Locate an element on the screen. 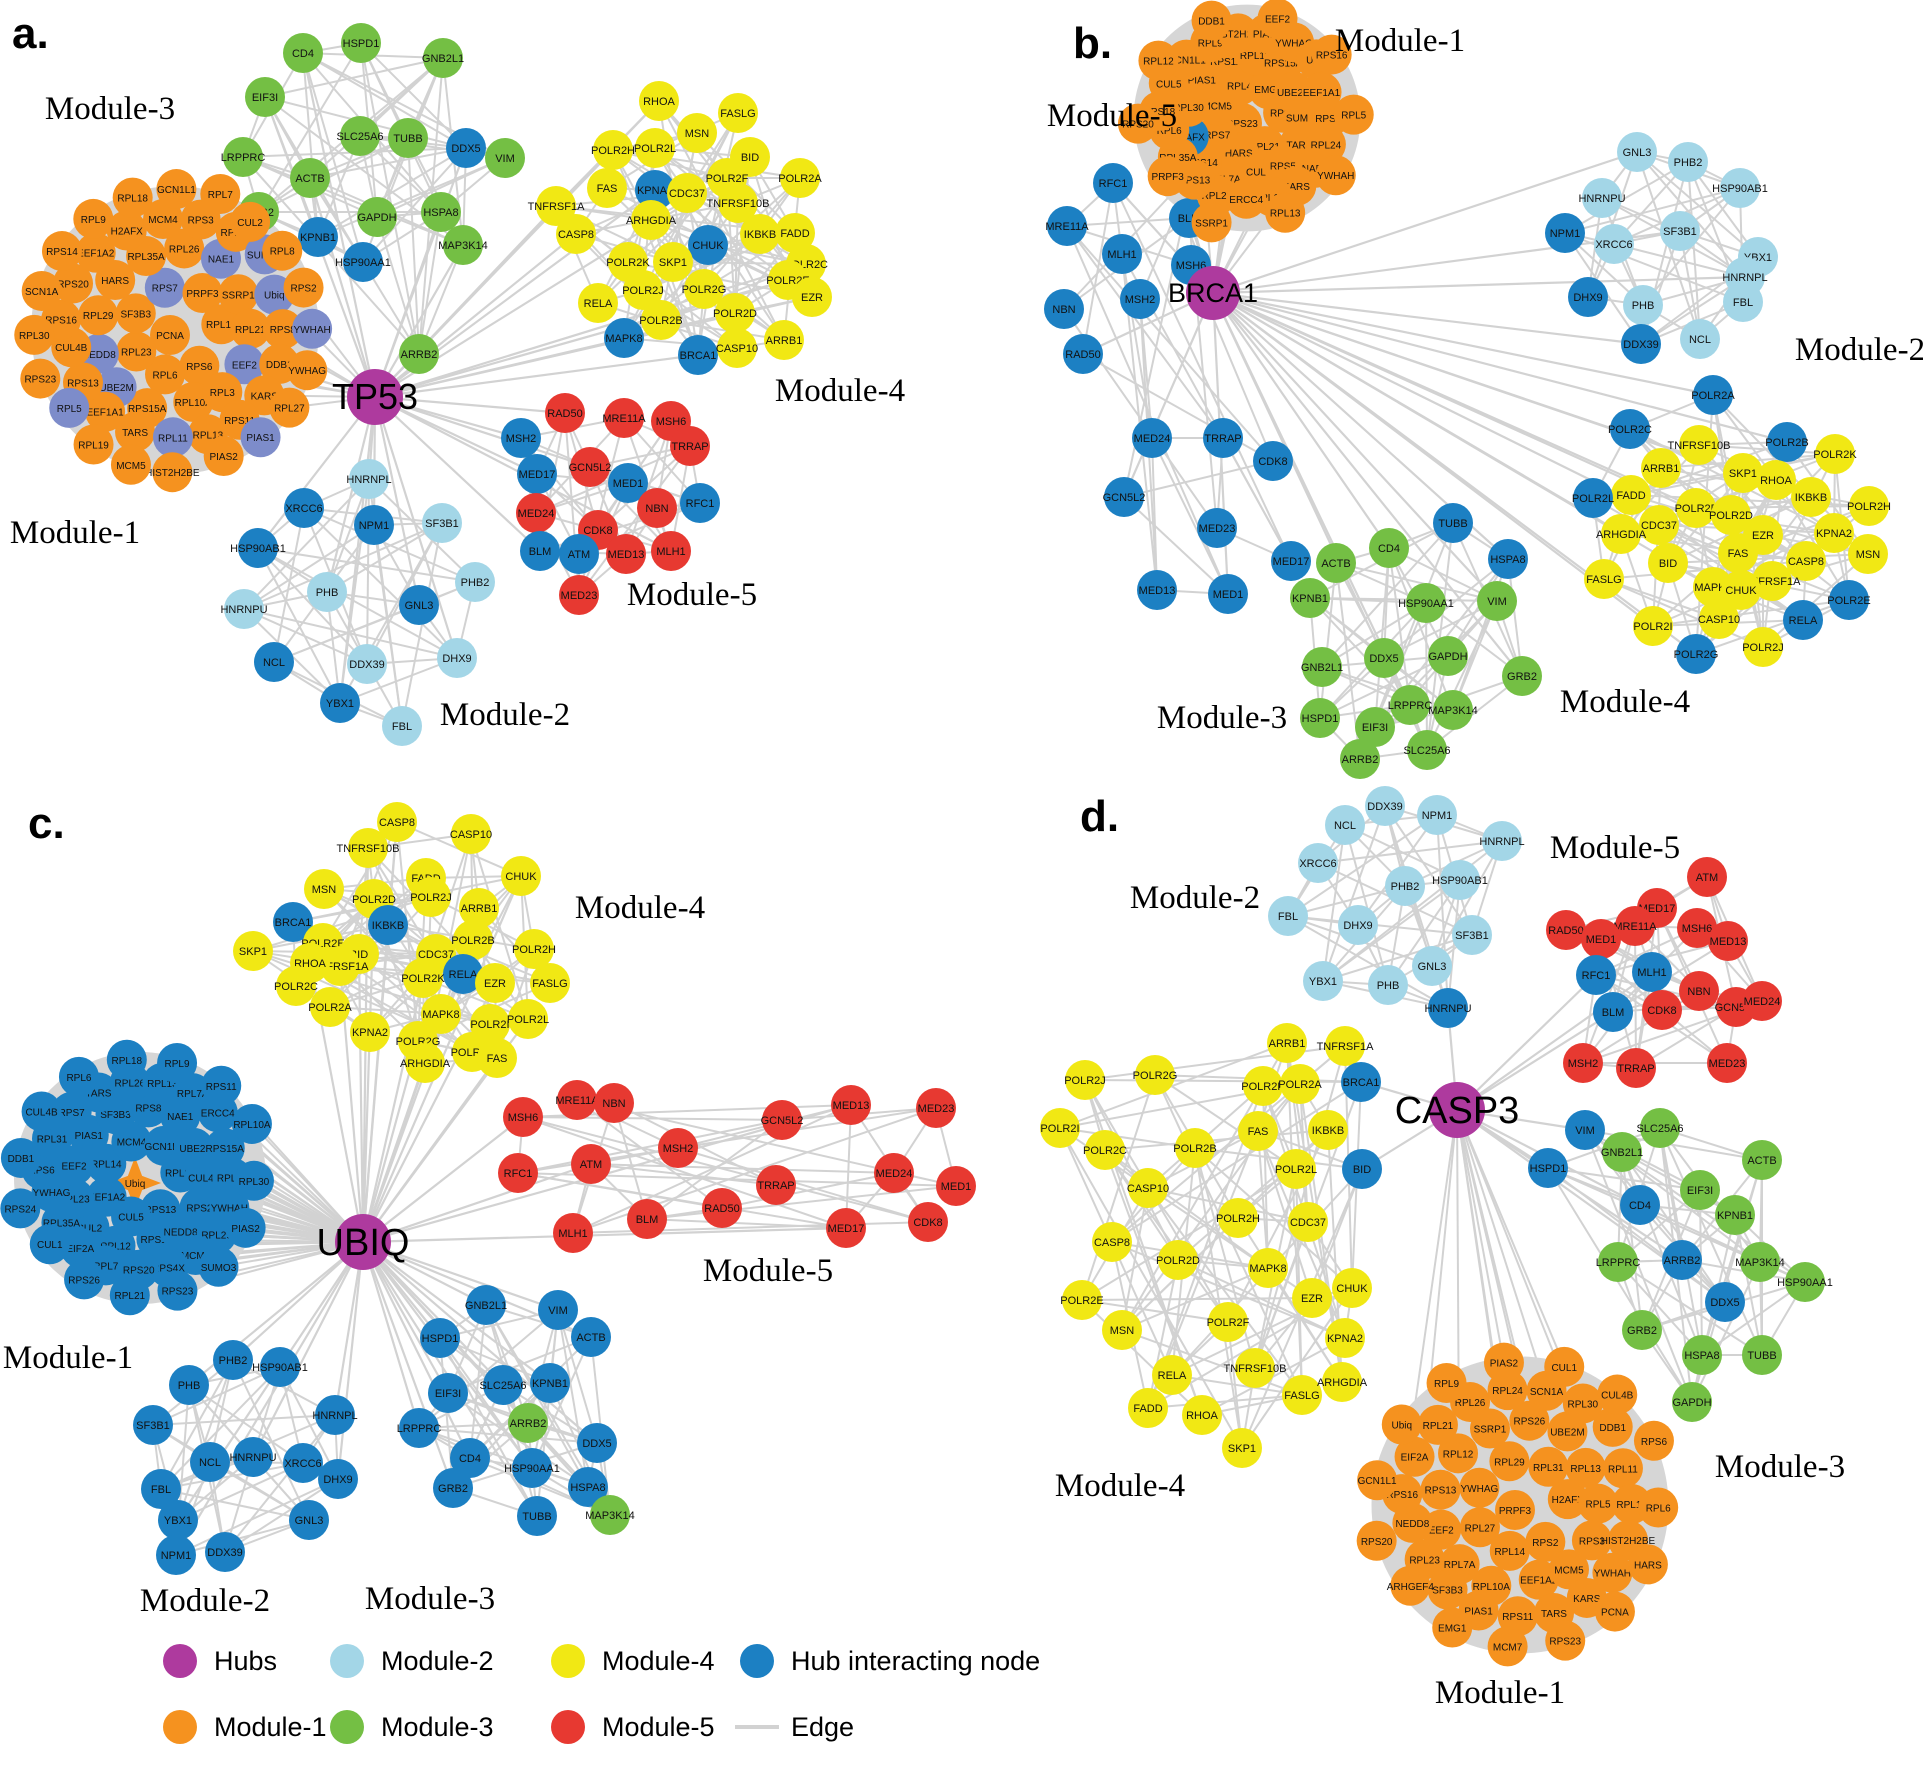 The width and height of the screenshot is (1923, 1775). node-NPM1: NPM1 is located at coordinates (176, 1555).